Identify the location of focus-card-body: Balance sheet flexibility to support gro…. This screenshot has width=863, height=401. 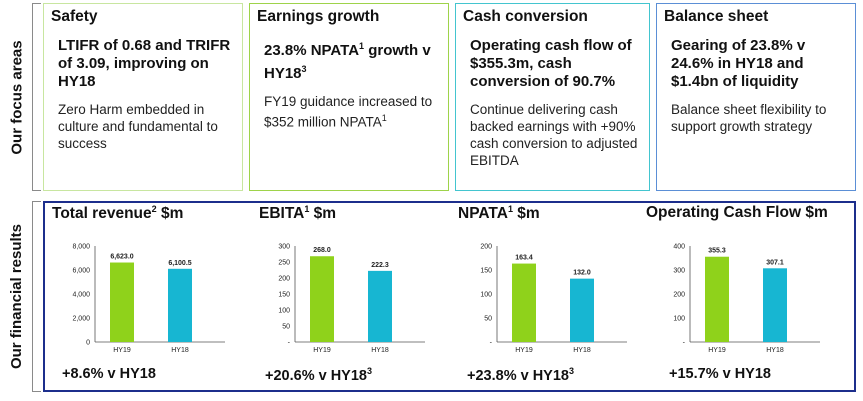
(749, 118).